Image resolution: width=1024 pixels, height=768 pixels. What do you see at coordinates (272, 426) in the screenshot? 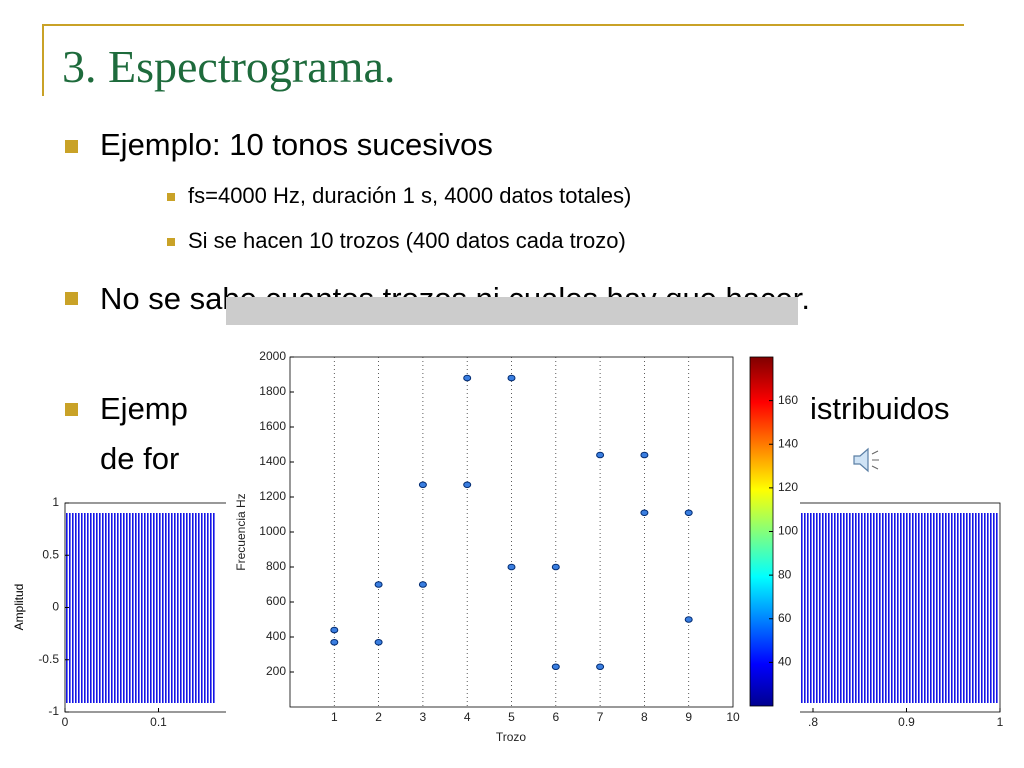
I see `y-tick-label: 1600` at bounding box center [272, 426].